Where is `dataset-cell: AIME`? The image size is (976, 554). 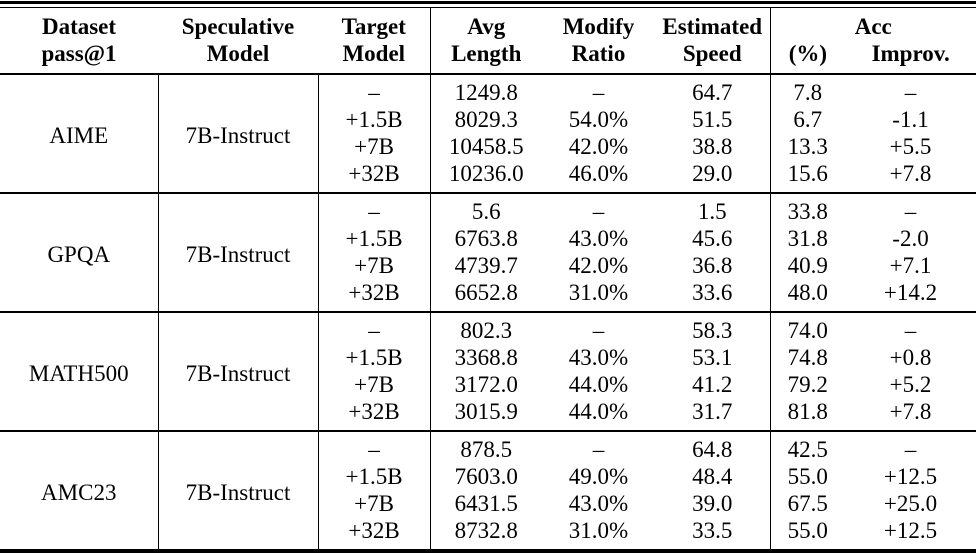
dataset-cell: AIME is located at coordinates (79, 133).